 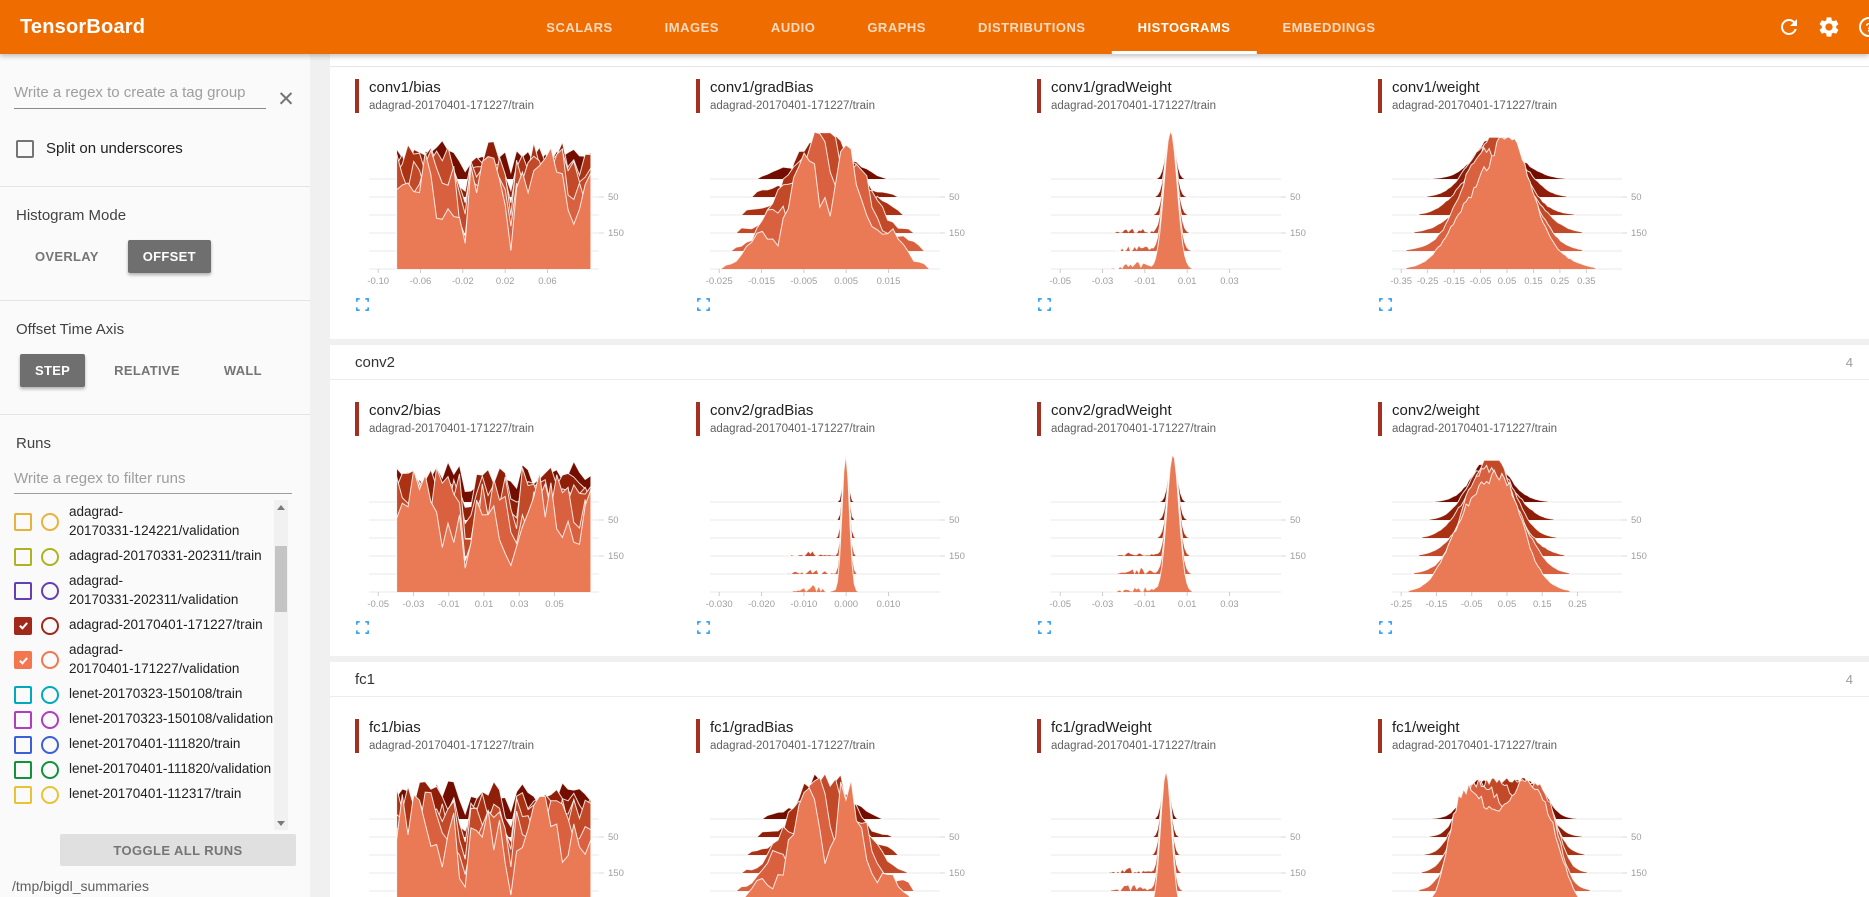 What do you see at coordinates (1428, 281) in the screenshot?
I see `svg-text: -0.25` at bounding box center [1428, 281].